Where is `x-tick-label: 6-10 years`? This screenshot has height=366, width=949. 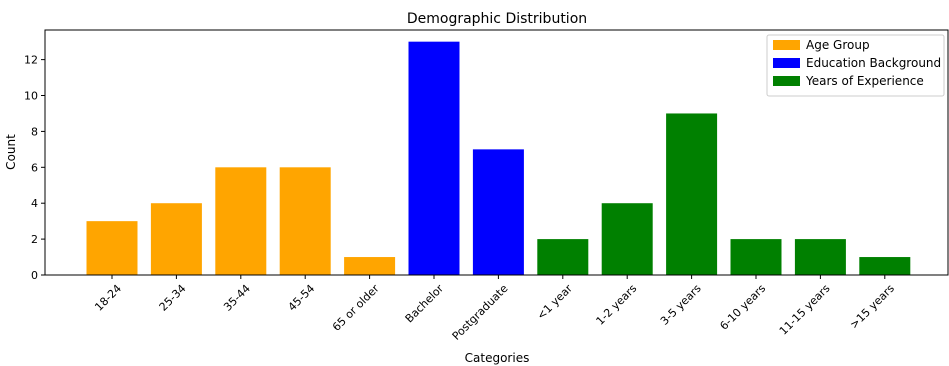
x-tick-label: 6-10 years is located at coordinates (742, 307).